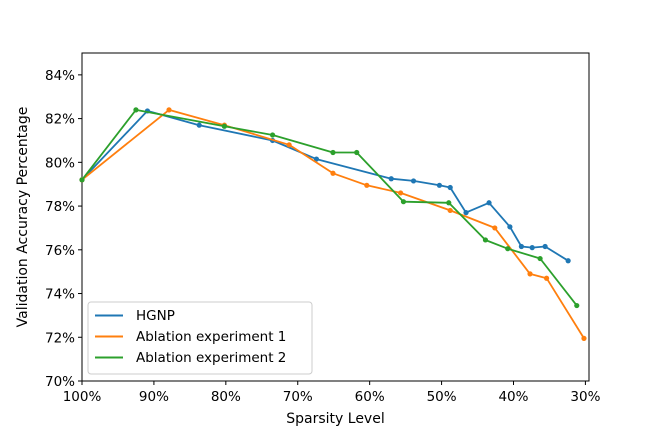  Describe the element at coordinates (332, 393) in the screenshot. I see `x-axis: 100% 90% 80% 70% 60% 50% 40% 30%` at that location.